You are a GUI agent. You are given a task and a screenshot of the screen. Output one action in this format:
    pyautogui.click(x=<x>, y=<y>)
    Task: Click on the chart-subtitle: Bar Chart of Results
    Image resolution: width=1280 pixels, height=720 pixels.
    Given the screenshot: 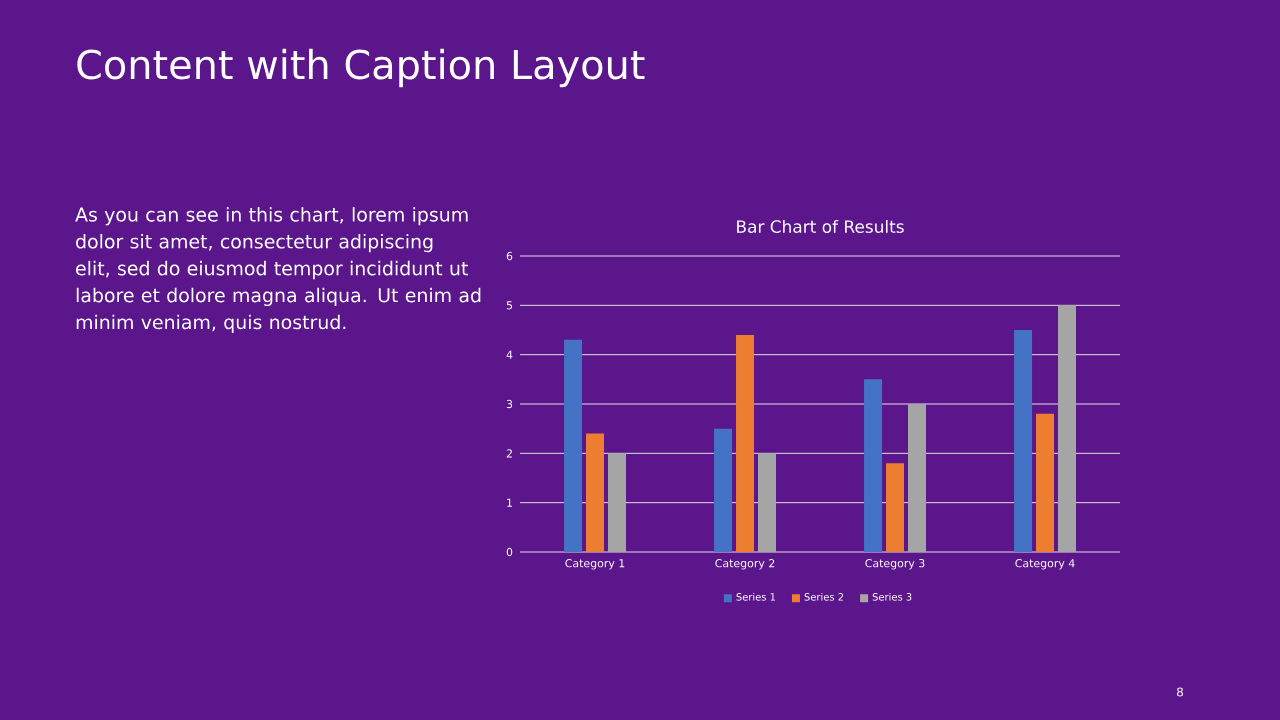 What is the action you would take?
    pyautogui.click(x=820, y=226)
    